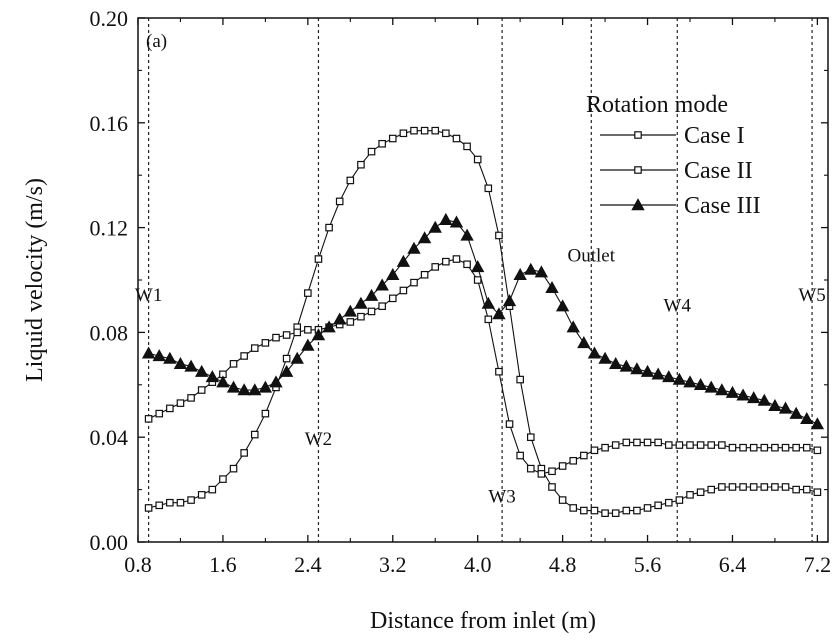 This screenshot has height=642, width=838. Describe the element at coordinates (35, 280) in the screenshot. I see `y-axis-title: Liquid velocity (m/s)` at that location.